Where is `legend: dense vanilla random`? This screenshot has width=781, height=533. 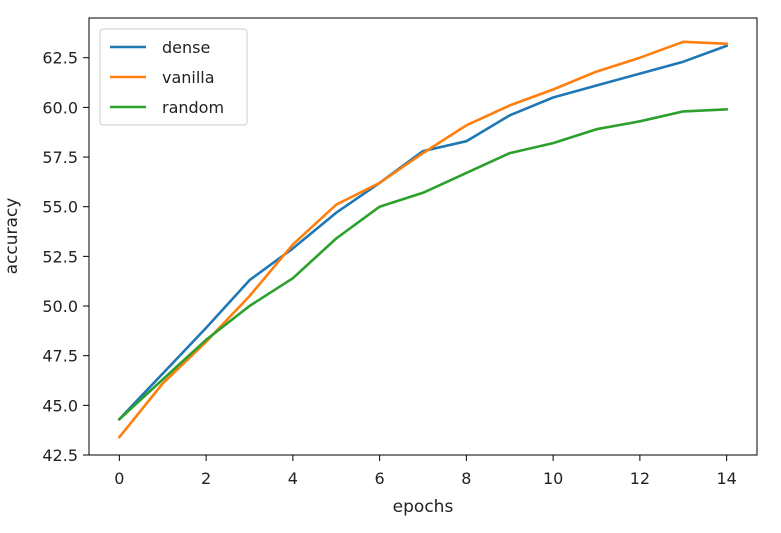
legend: dense vanilla random is located at coordinates (173, 77).